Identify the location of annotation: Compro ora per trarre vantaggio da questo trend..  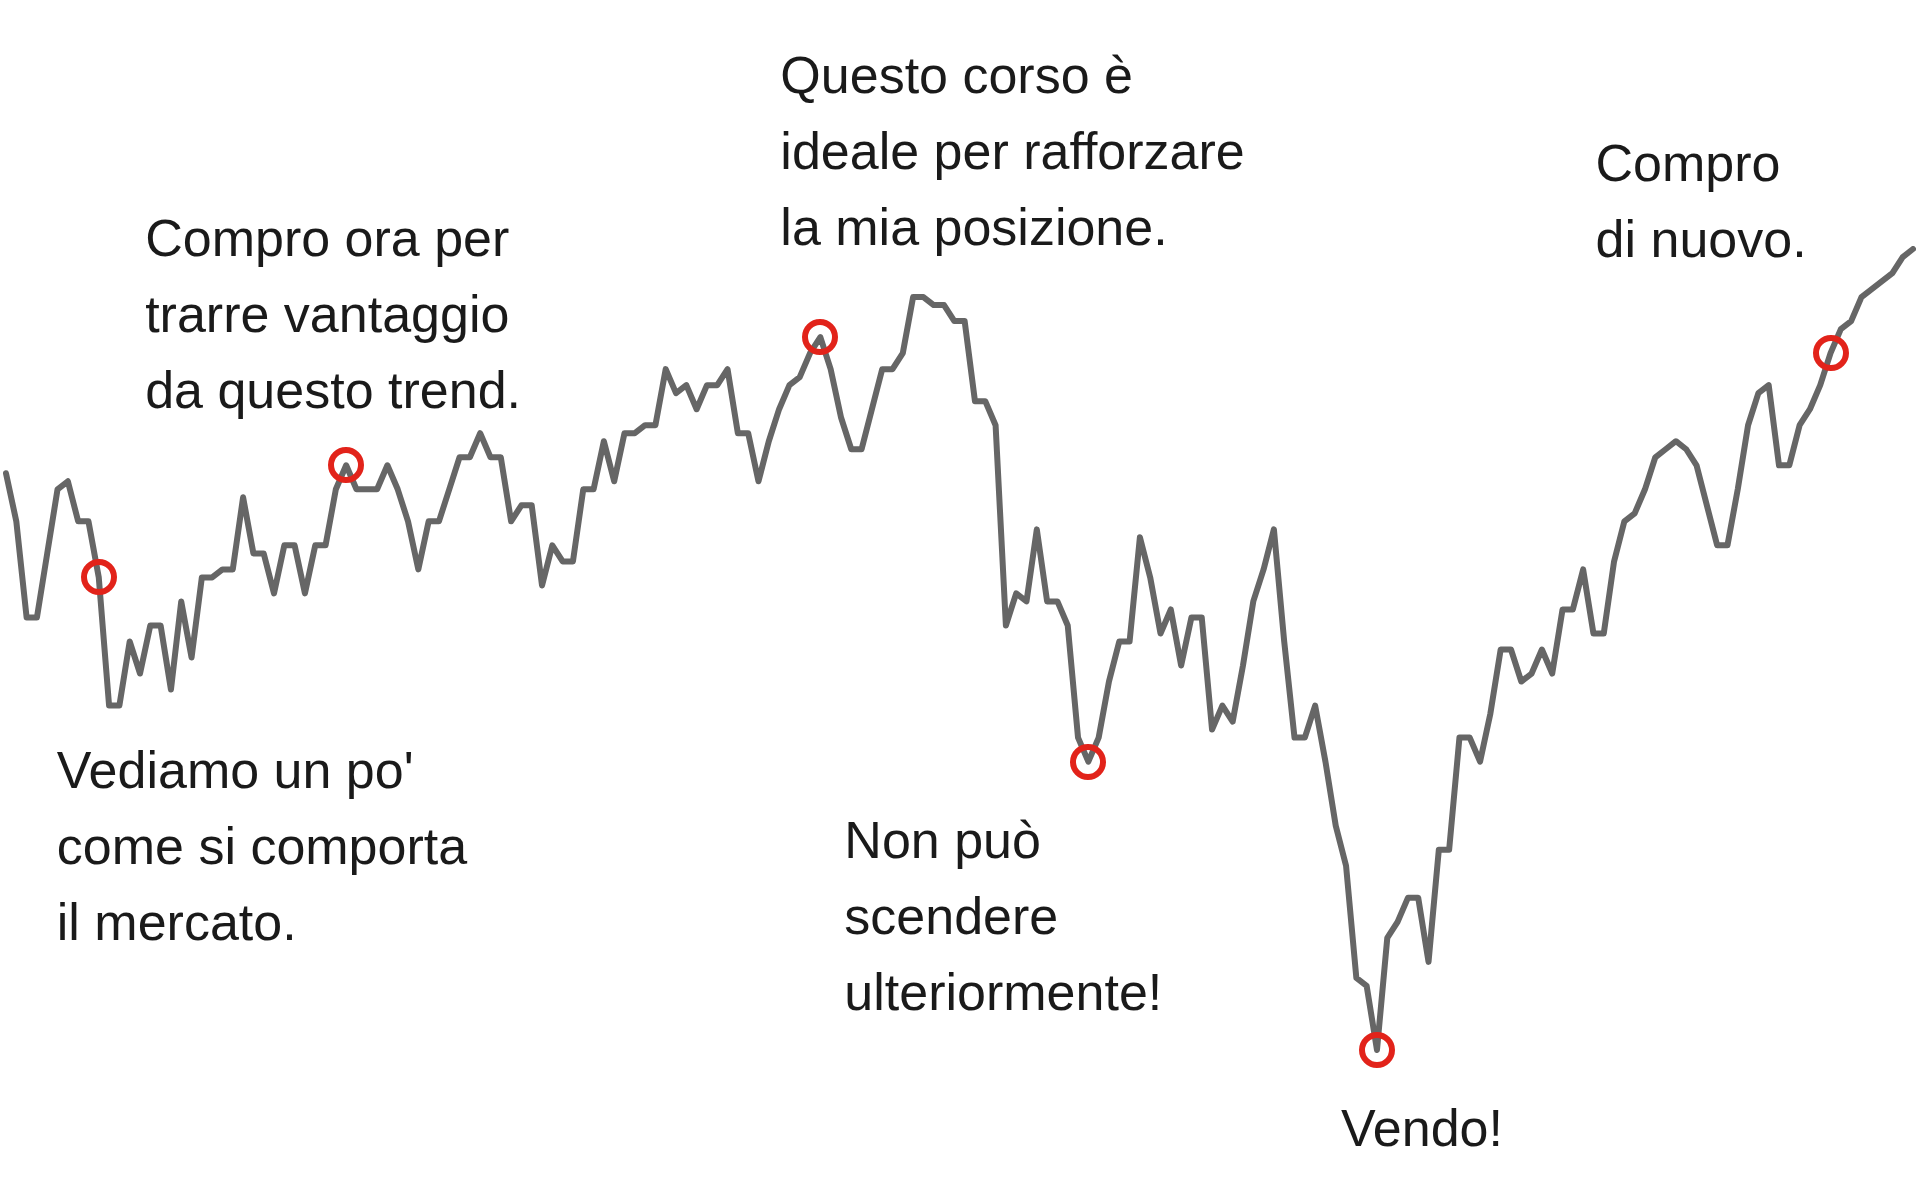
(333, 314).